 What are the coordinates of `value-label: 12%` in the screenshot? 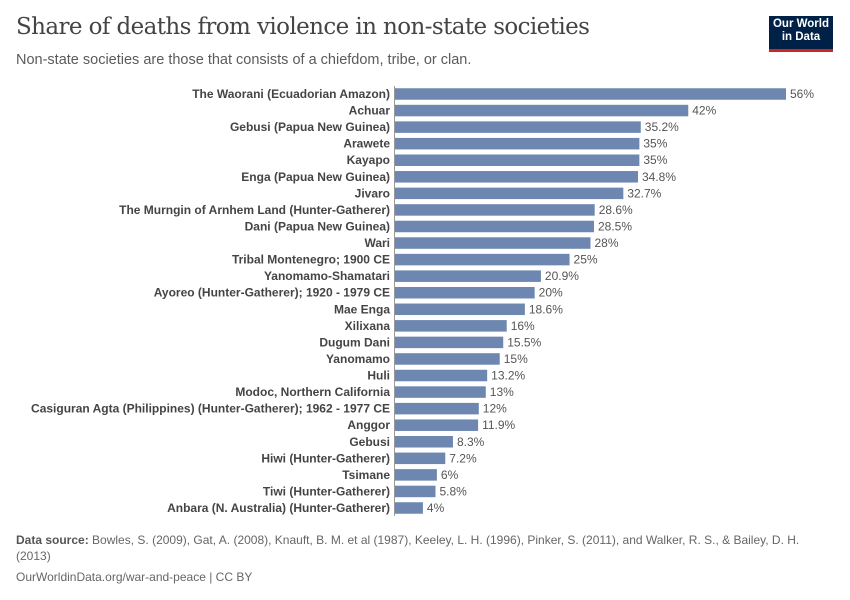 It's located at (495, 409).